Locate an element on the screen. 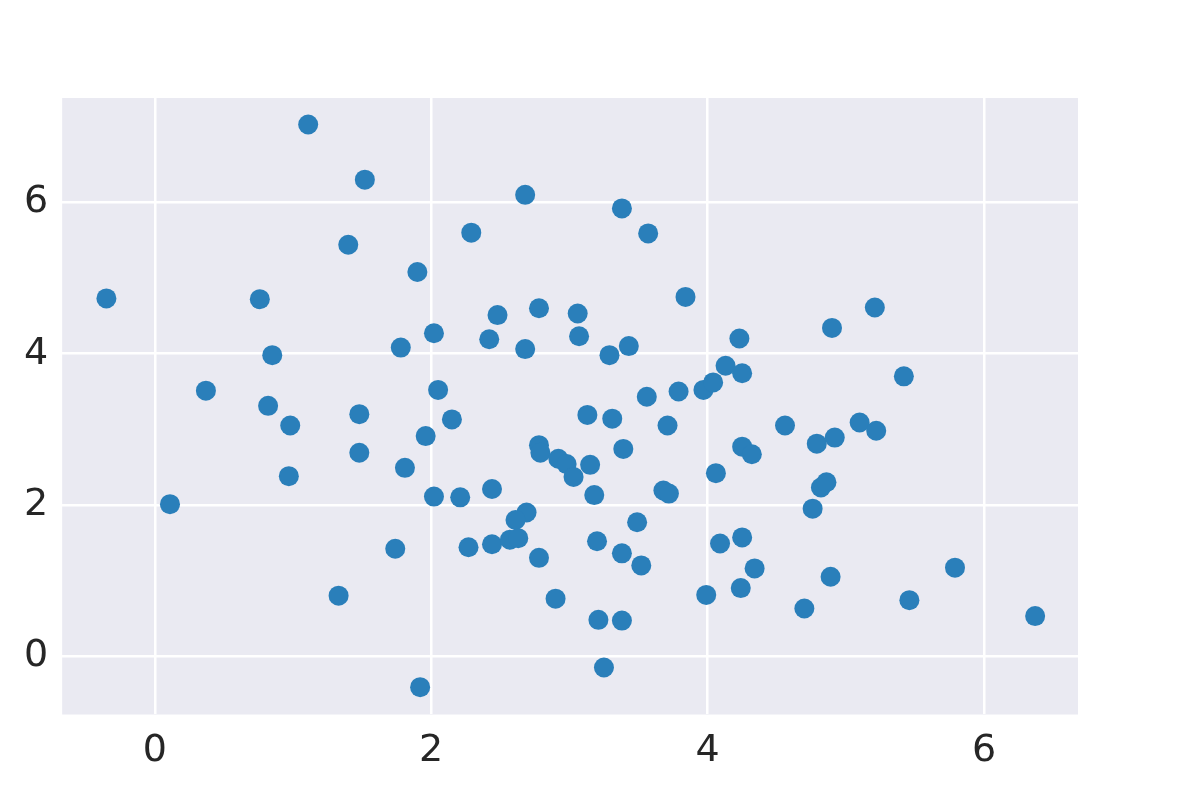  y-tick-label: 6 is located at coordinates (36, 199).